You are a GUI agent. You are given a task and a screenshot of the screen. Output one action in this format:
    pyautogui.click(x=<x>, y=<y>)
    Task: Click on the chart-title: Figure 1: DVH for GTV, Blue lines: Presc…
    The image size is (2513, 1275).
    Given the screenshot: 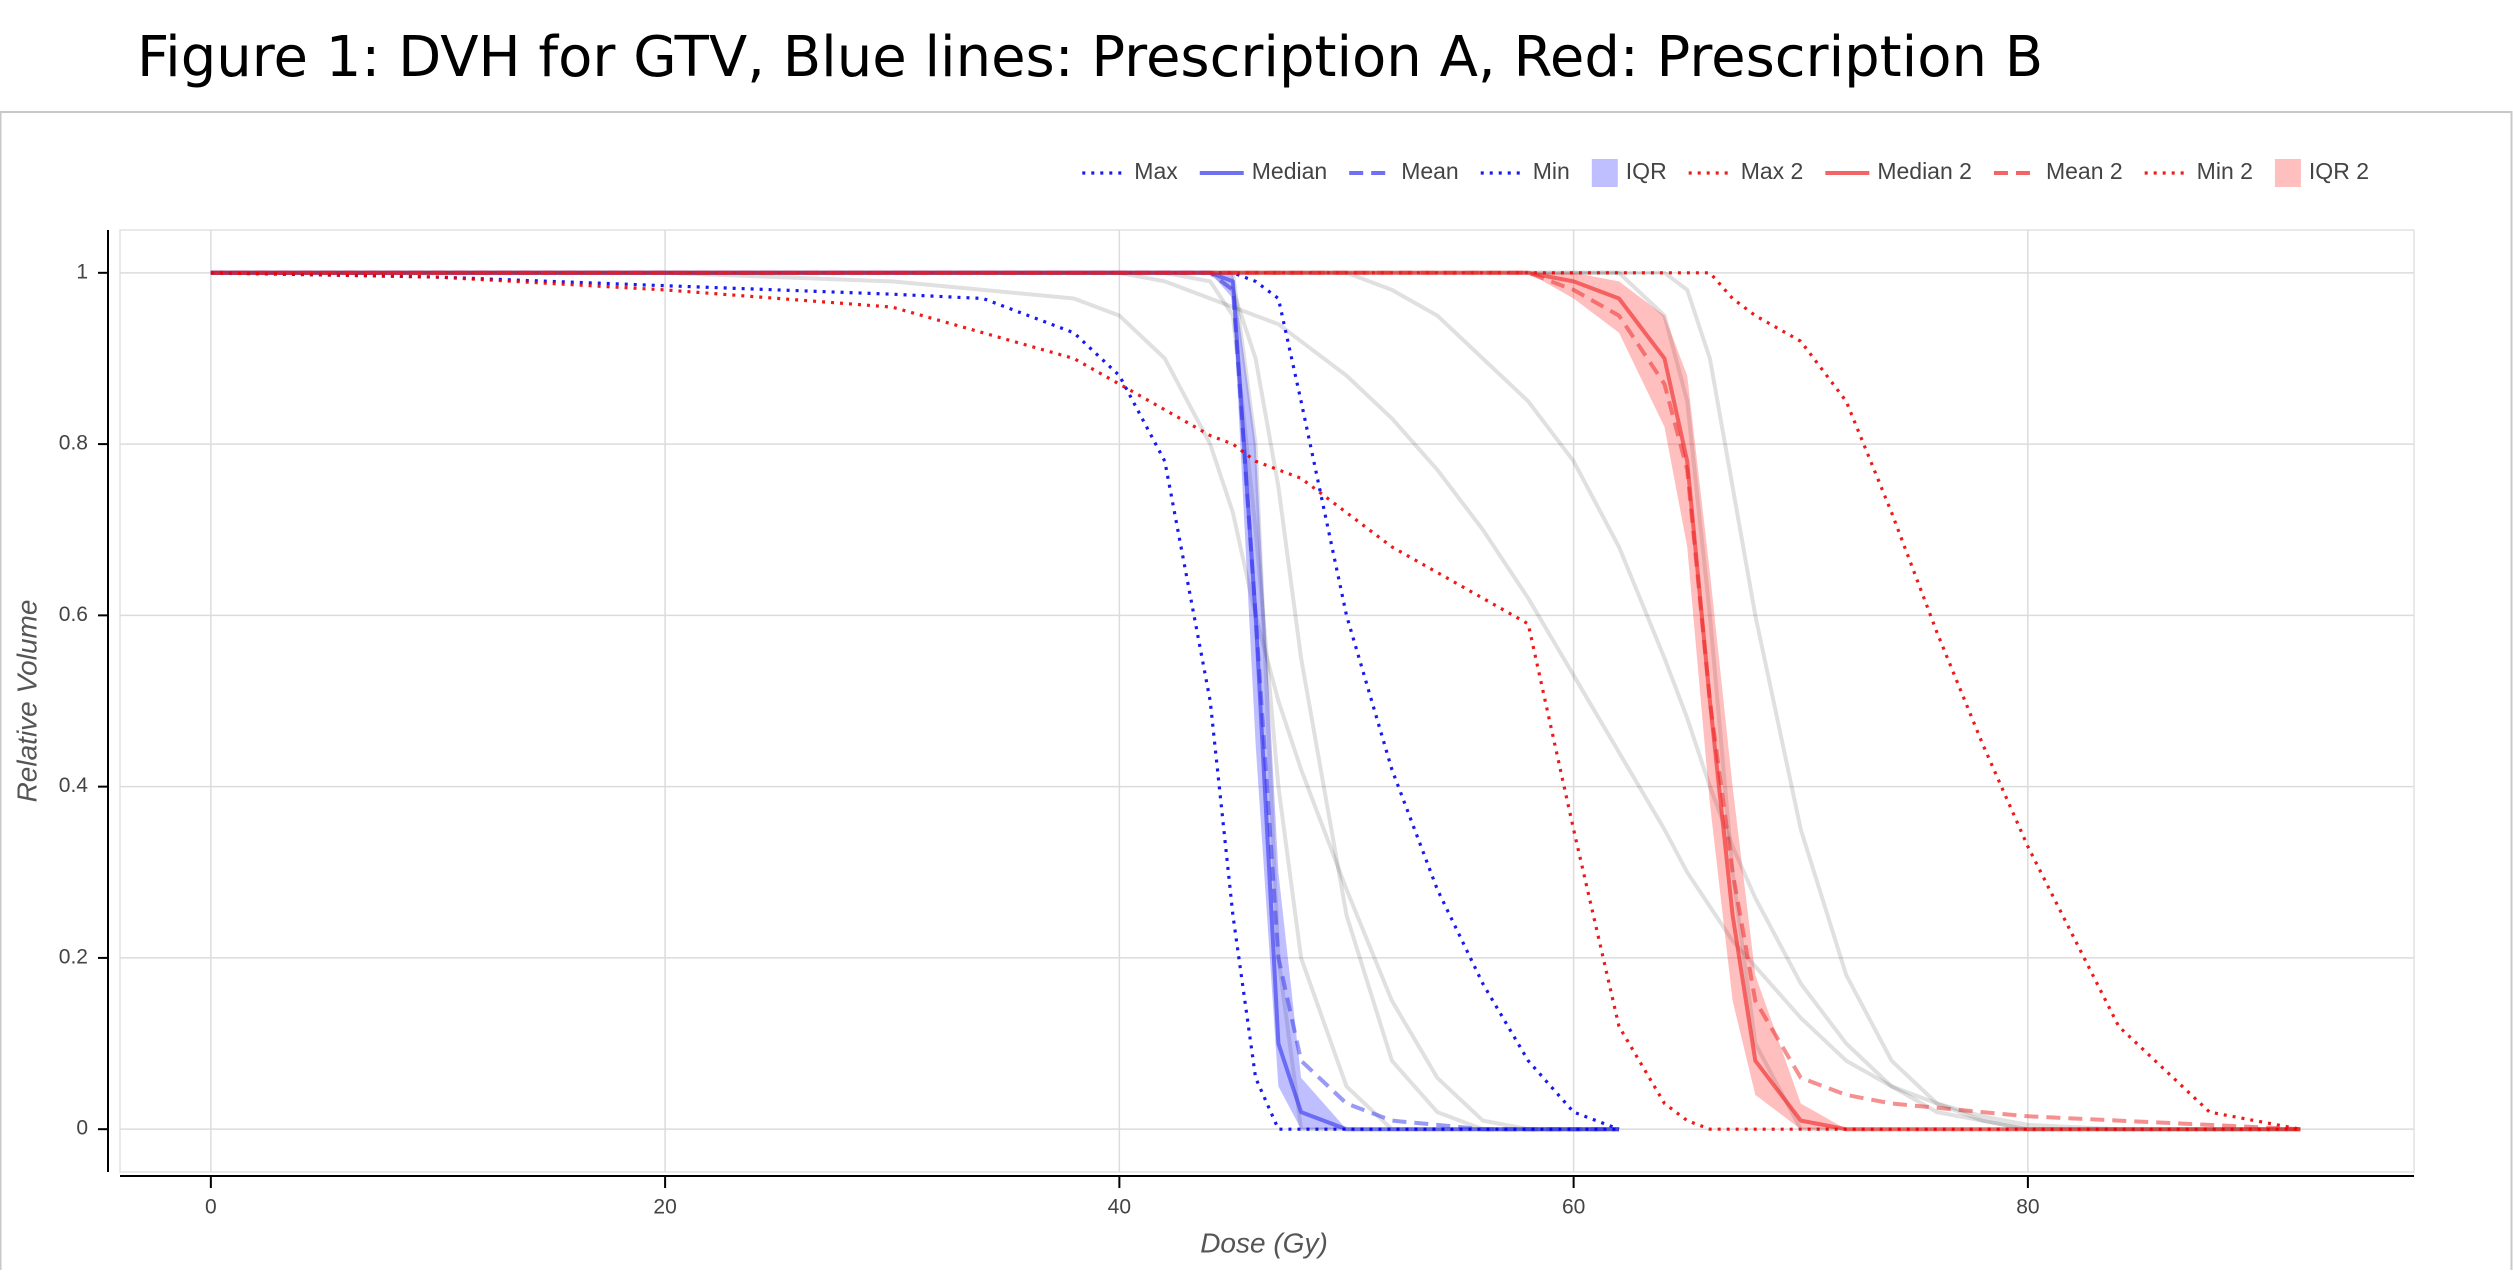 What is the action you would take?
    pyautogui.click(x=1090, y=57)
    